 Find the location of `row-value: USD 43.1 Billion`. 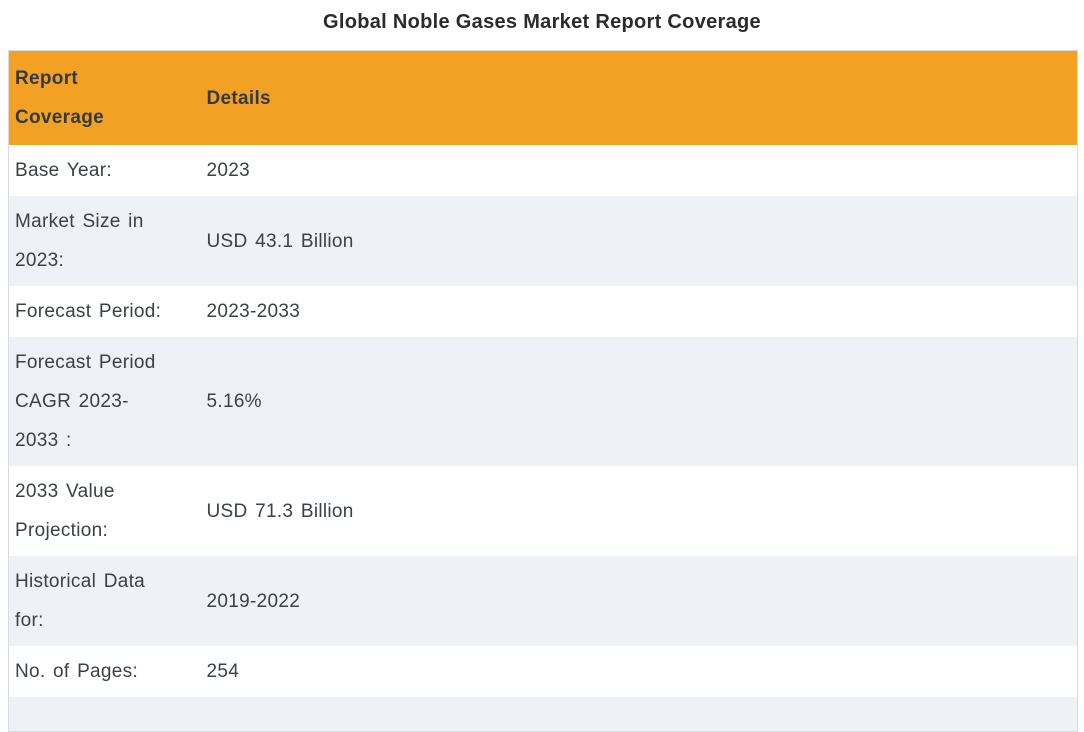

row-value: USD 43.1 Billion is located at coordinates (280, 241).